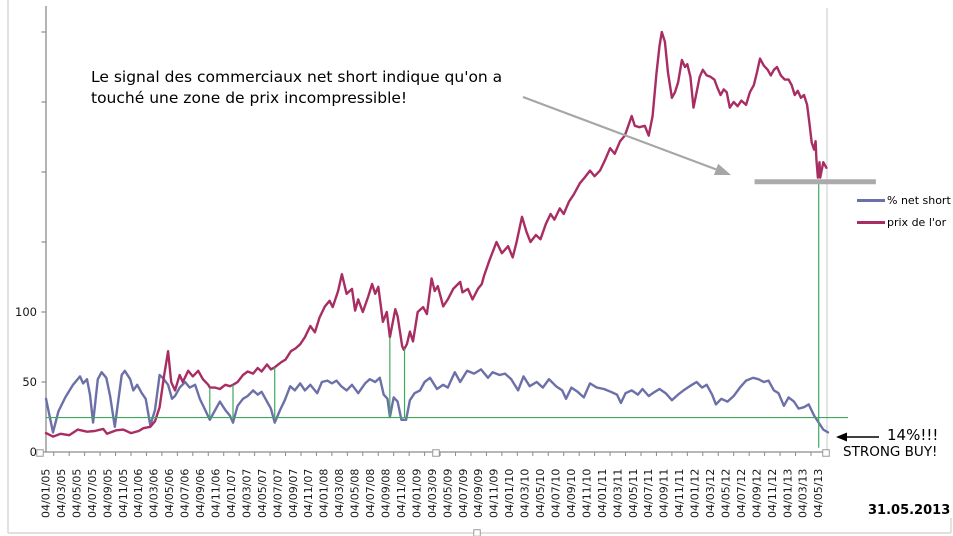  I want to click on x-tick-label: 04/01/13, so click(787, 493).